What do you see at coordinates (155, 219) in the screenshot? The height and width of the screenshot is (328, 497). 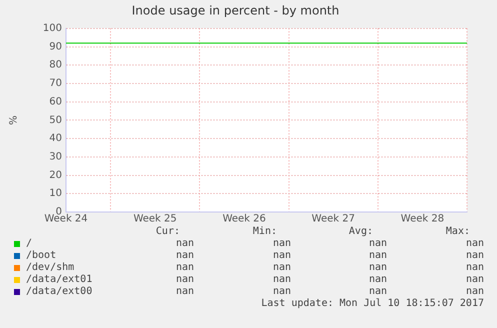 I see `x-tick-label: Week 25` at bounding box center [155, 219].